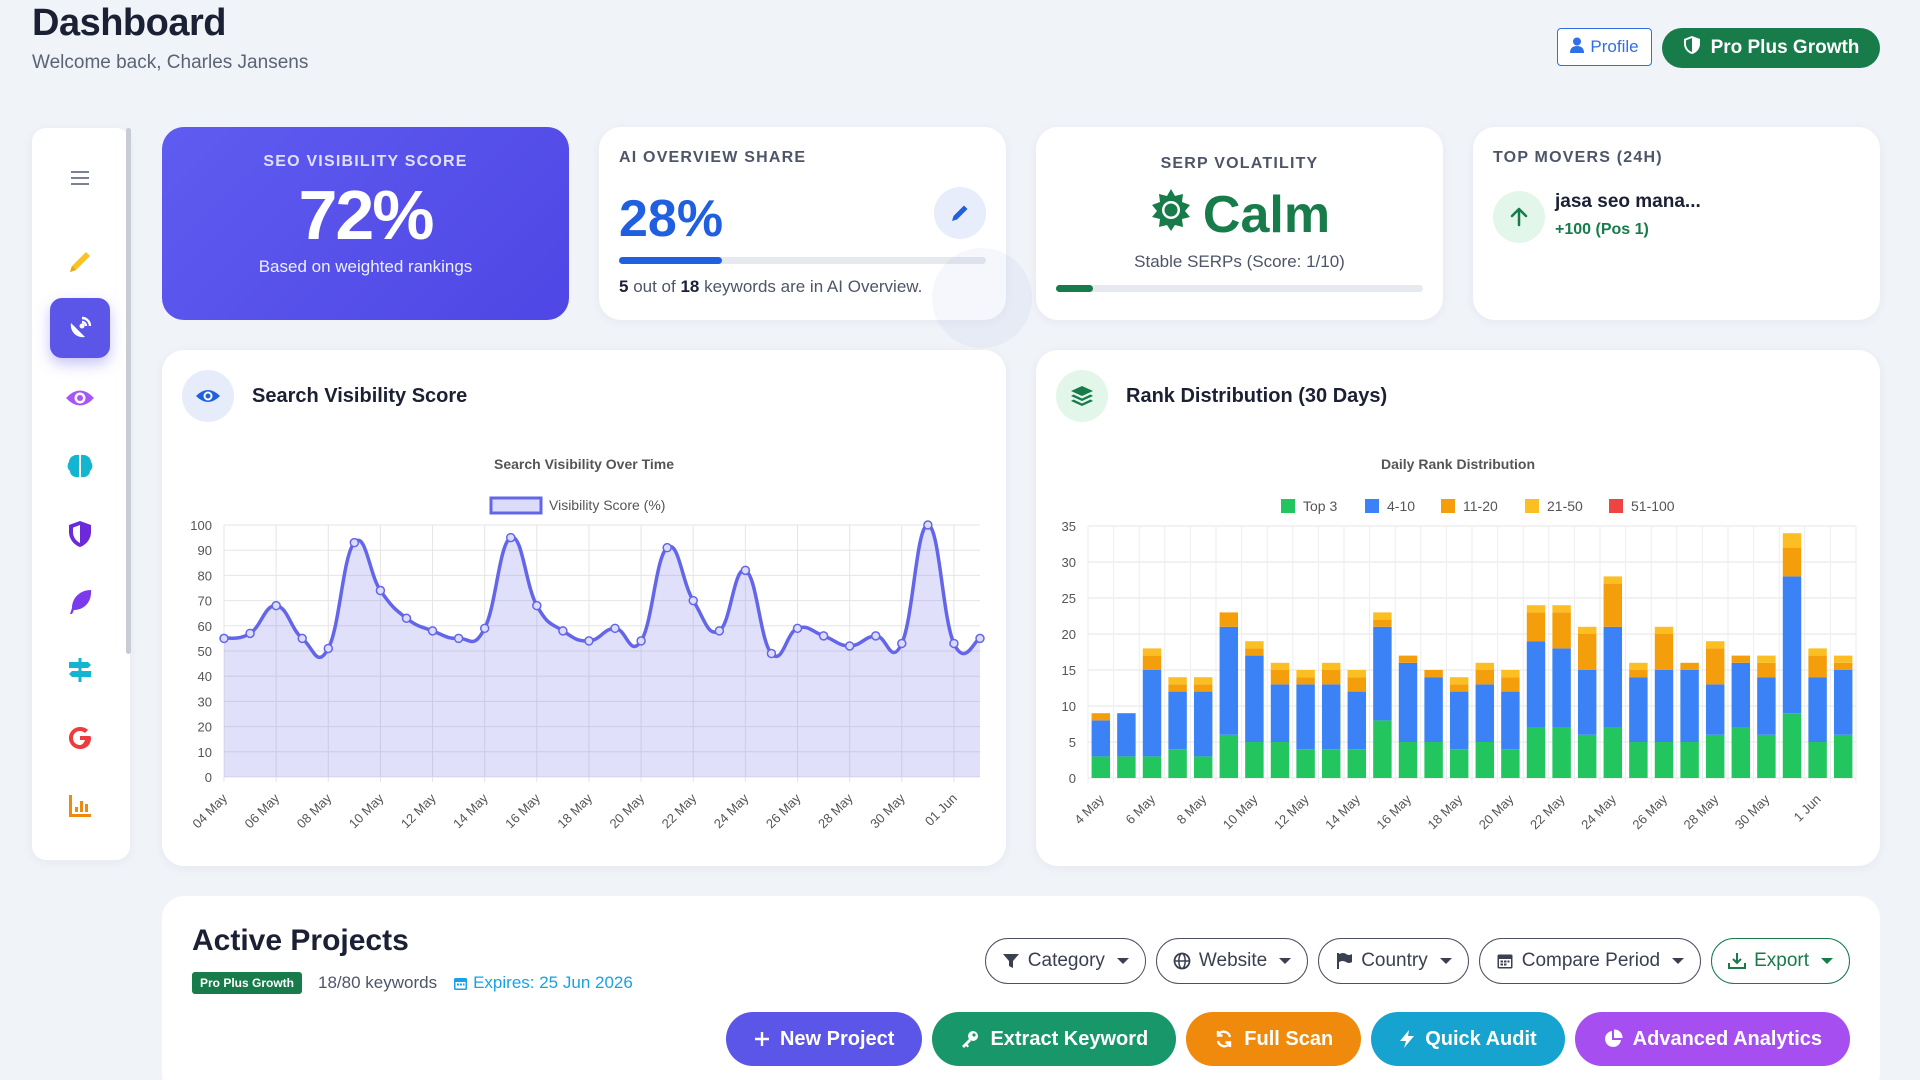 This screenshot has width=1920, height=1080. Describe the element at coordinates (1712, 1039) in the screenshot. I see `advanced-analytics-button: Advanced Analytics` at that location.